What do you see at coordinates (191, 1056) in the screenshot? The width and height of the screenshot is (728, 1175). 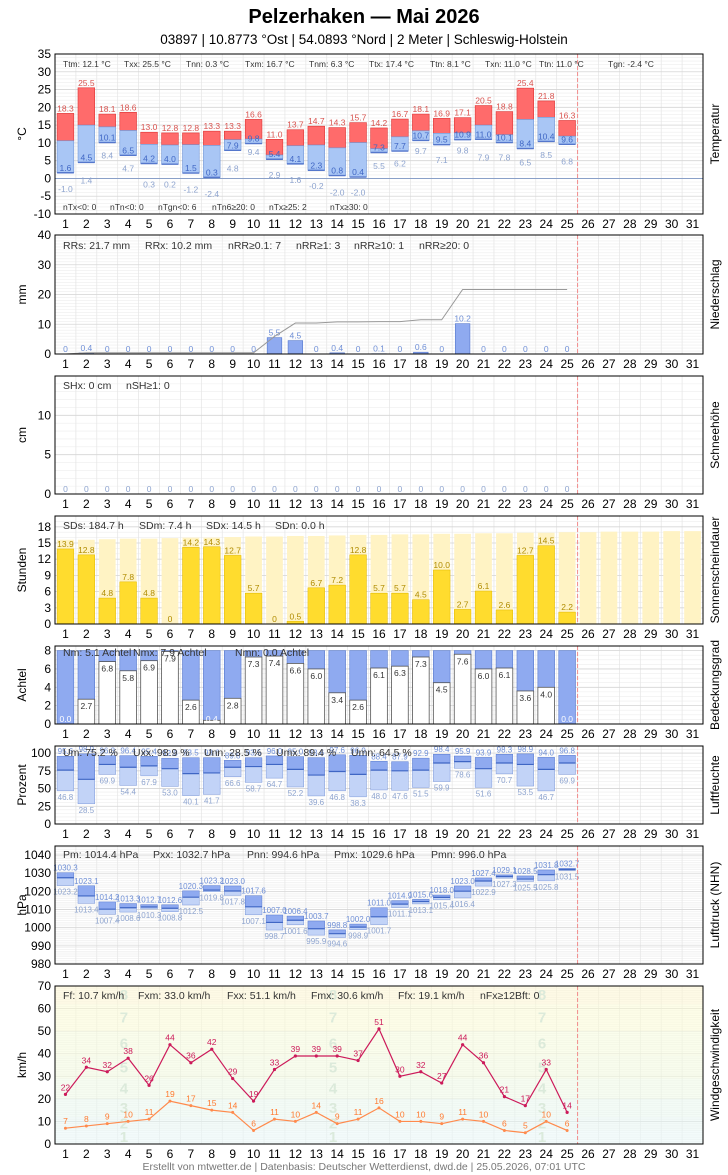 I see `wind-gust-label: 36` at bounding box center [191, 1056].